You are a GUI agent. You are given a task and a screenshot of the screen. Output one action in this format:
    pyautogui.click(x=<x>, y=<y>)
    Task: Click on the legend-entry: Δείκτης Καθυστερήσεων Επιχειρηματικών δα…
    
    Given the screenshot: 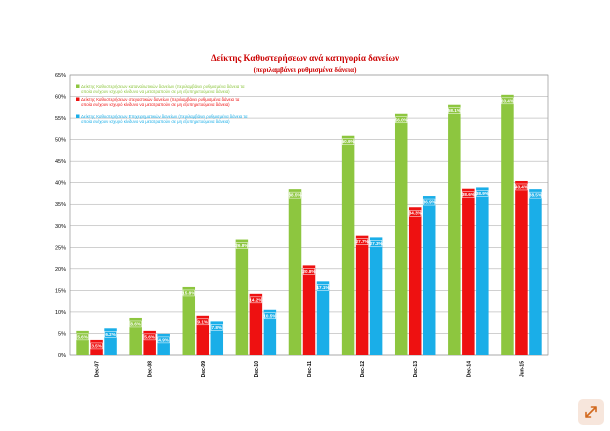 What is the action you would take?
    pyautogui.click(x=164, y=119)
    